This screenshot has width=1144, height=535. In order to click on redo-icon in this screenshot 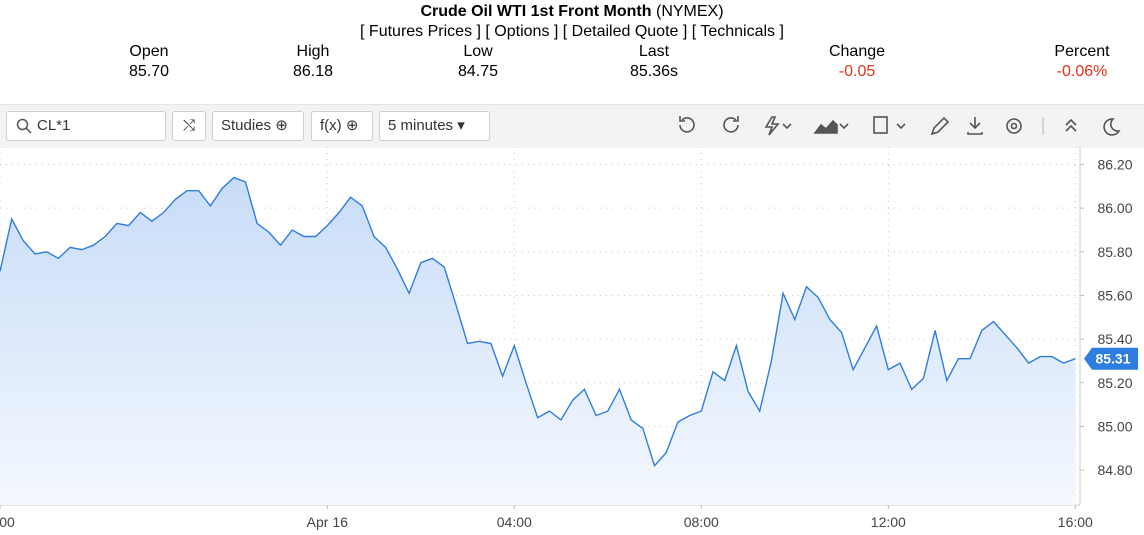, I will do `click(731, 124)`.